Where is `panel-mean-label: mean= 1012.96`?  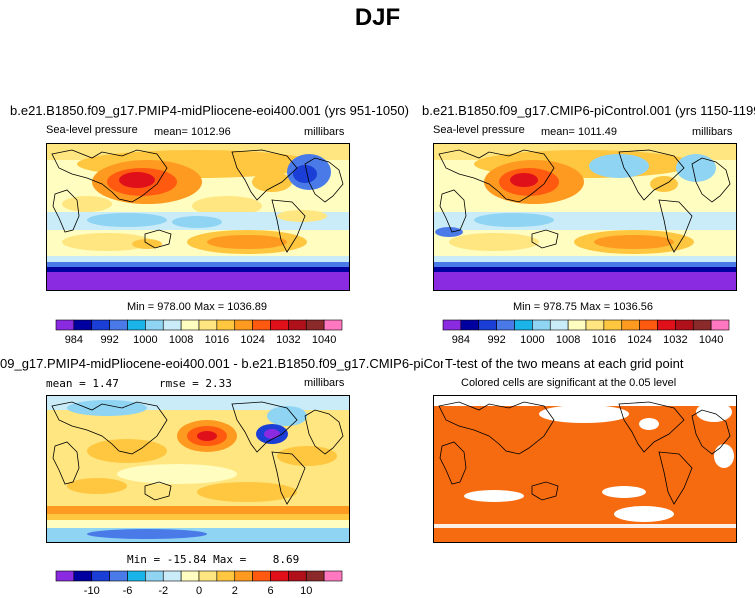 panel-mean-label: mean= 1012.96 is located at coordinates (192, 132).